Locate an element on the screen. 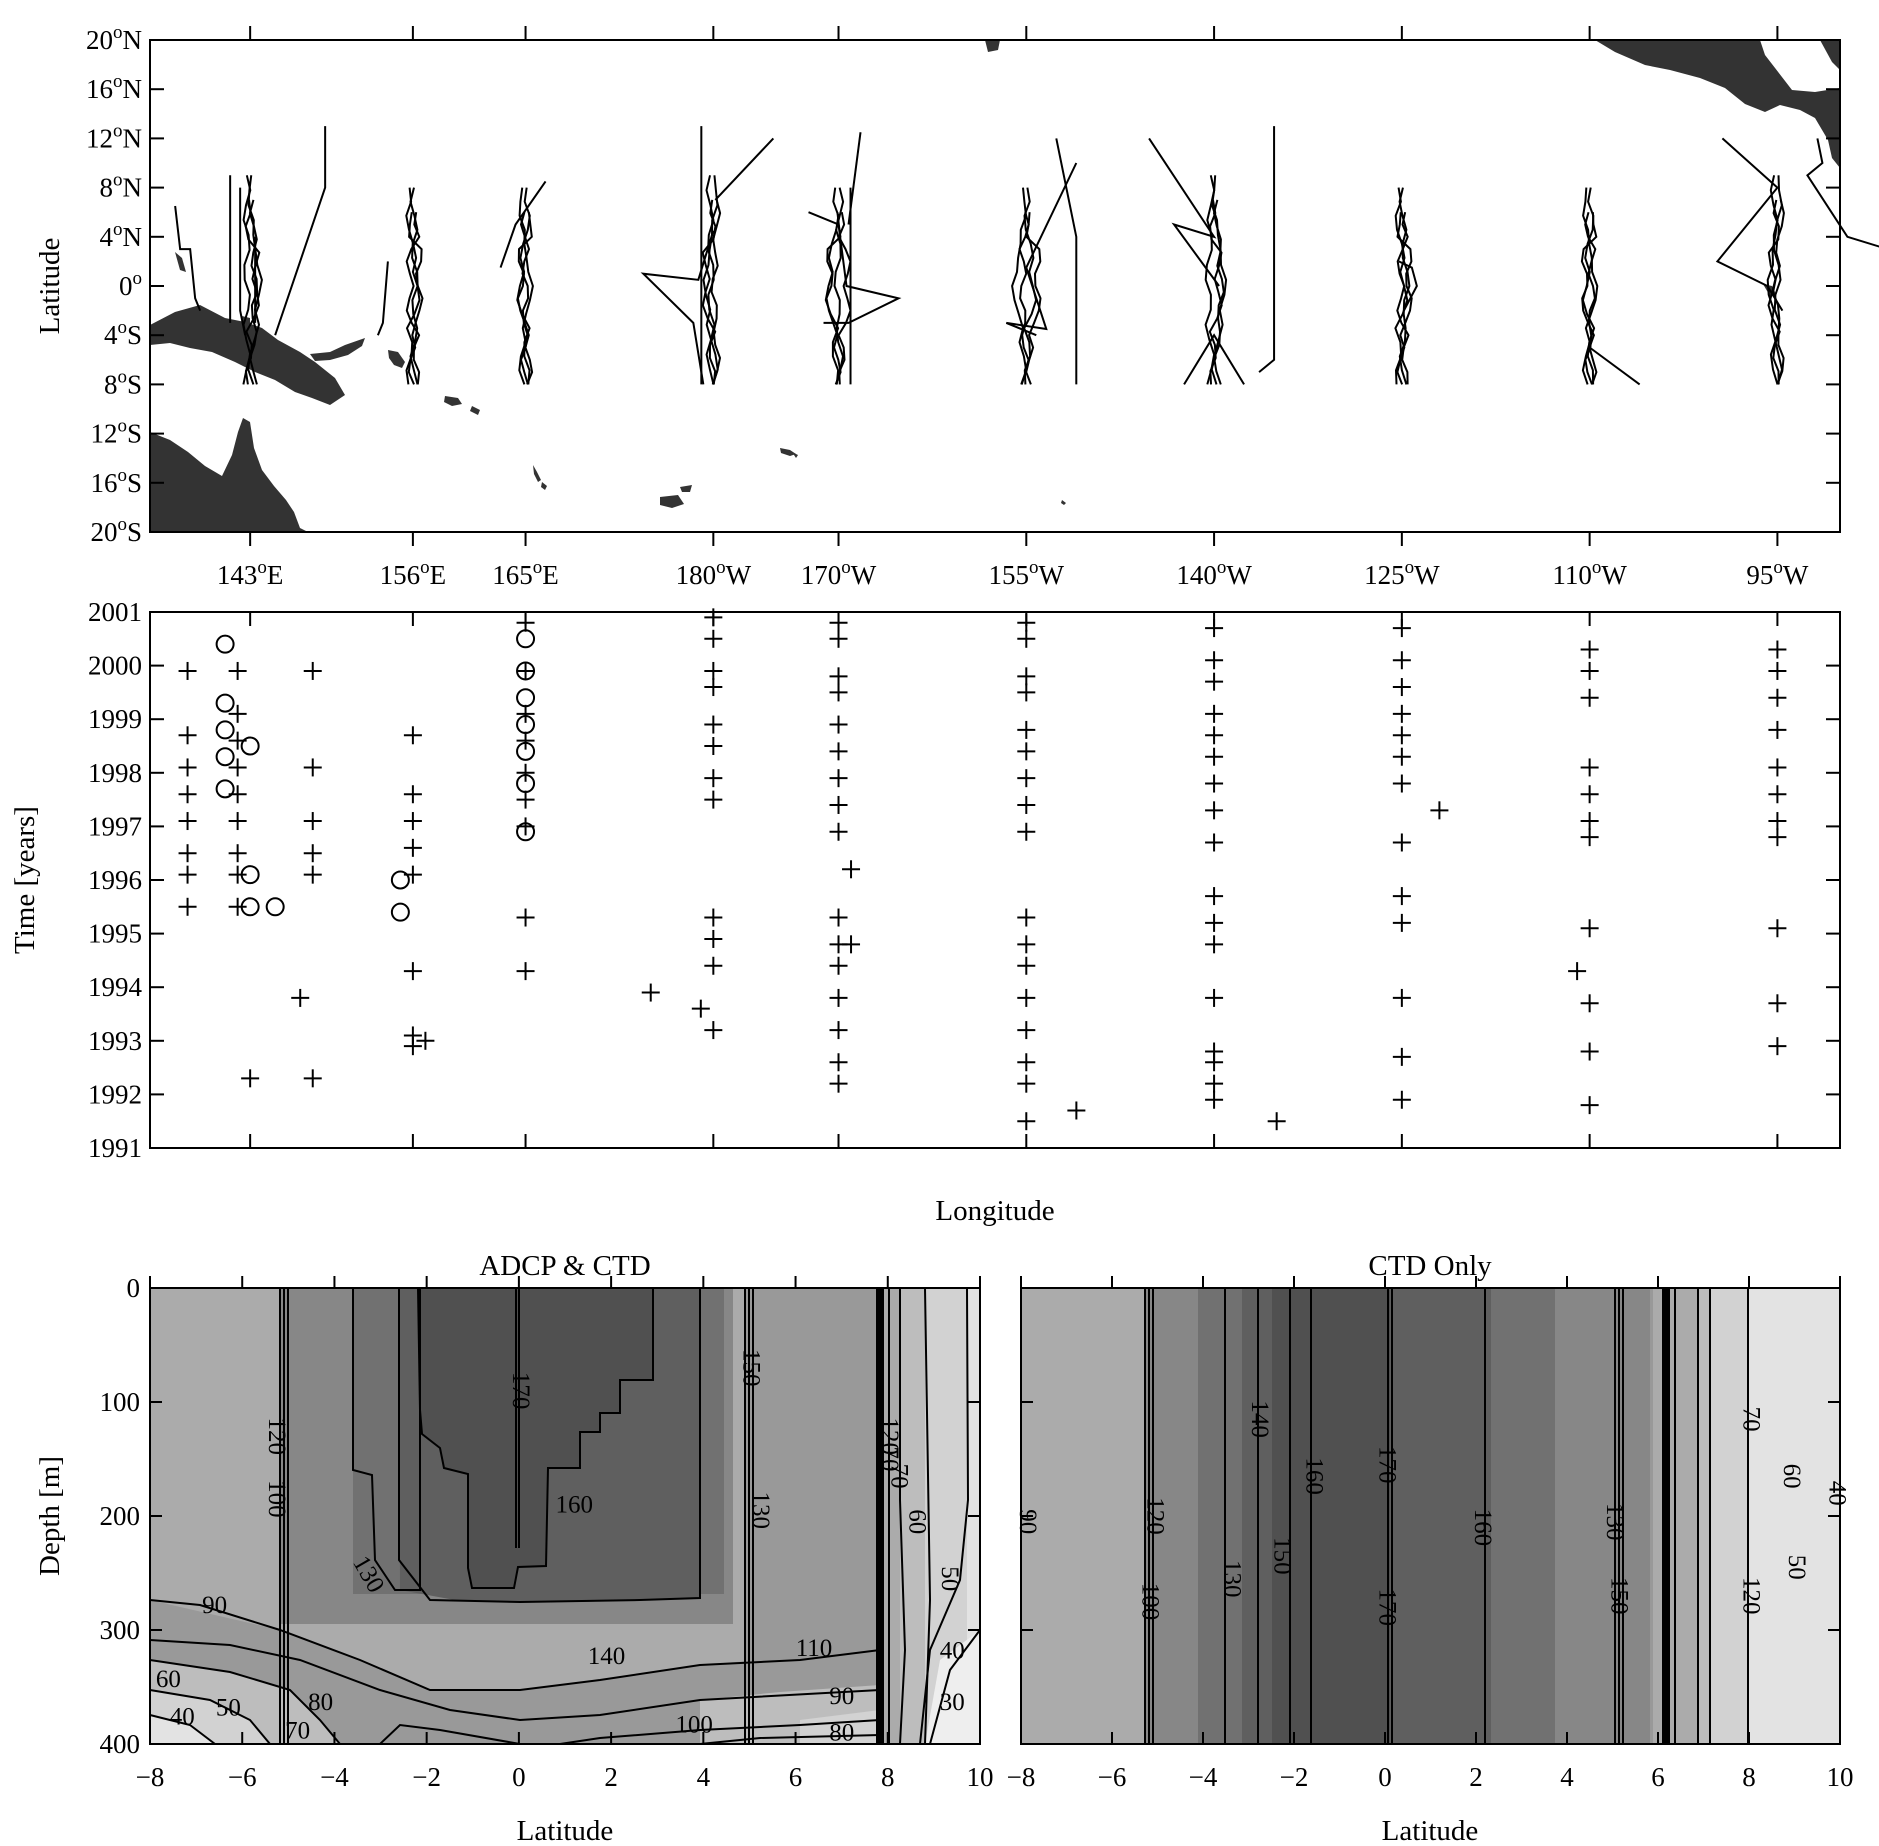  scatter-ytick-label: 1995 is located at coordinates (115, 934).